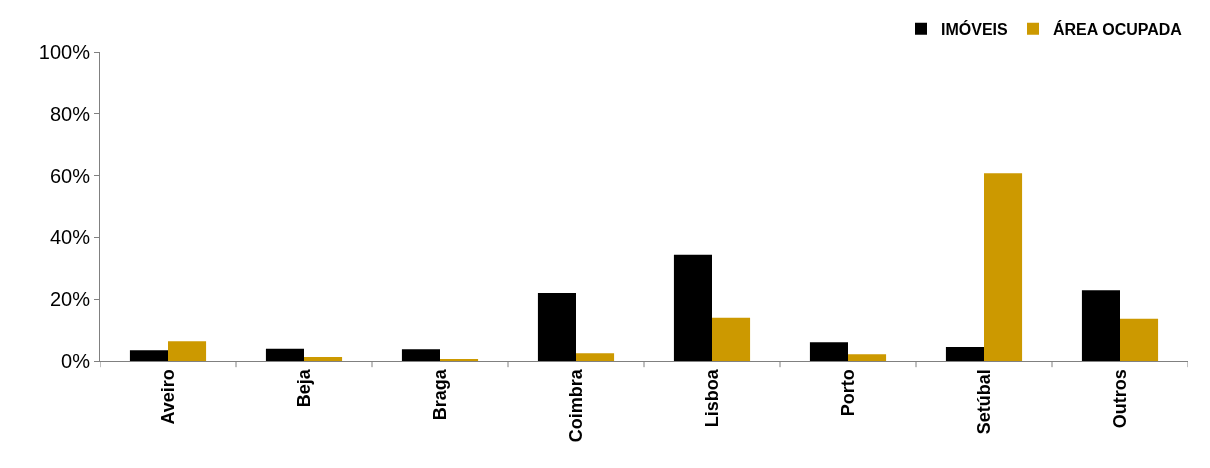 This screenshot has height=468, width=1210. I want to click on y-tick-label: 80%, so click(70, 113).